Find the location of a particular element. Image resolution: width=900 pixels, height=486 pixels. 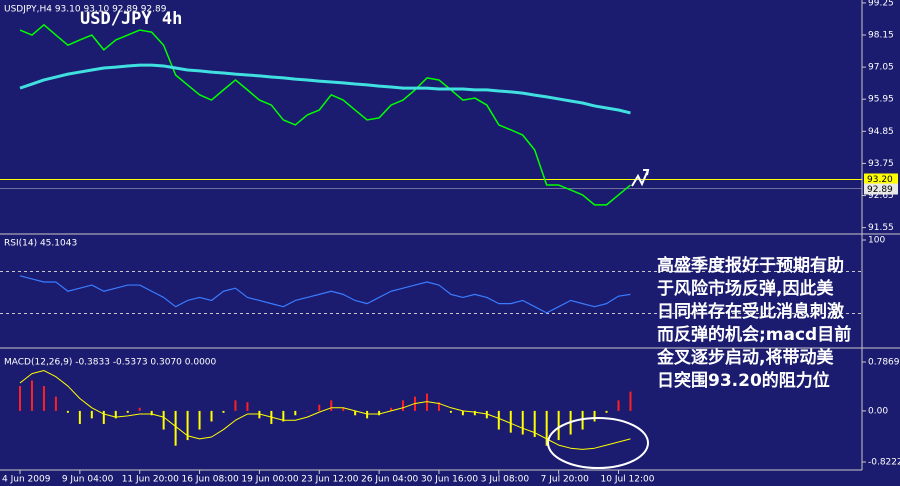

rsi-title: RSI(14) 45.1043 is located at coordinates (40, 244).